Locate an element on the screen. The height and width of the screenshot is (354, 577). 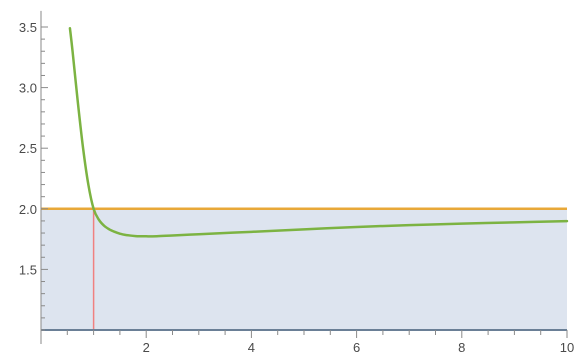
x-tick-label: 8 is located at coordinates (461, 347).